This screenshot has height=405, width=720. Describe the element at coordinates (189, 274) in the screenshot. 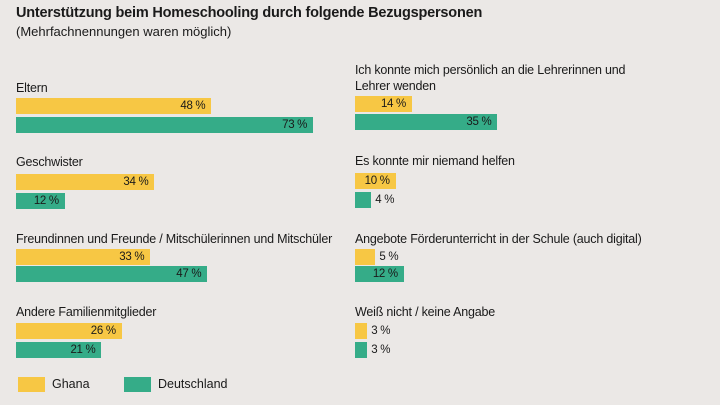

I see `data-label: 47 %` at that location.